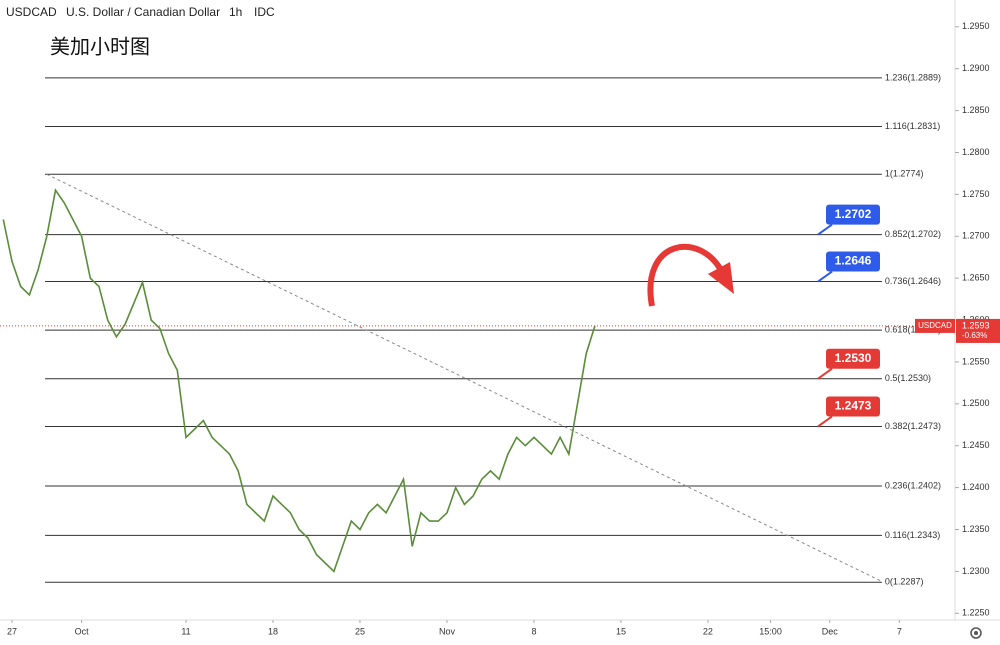 The image size is (1000, 645). What do you see at coordinates (913, 485) in the screenshot?
I see `fib-label: 0.236(1.2402)` at bounding box center [913, 485].